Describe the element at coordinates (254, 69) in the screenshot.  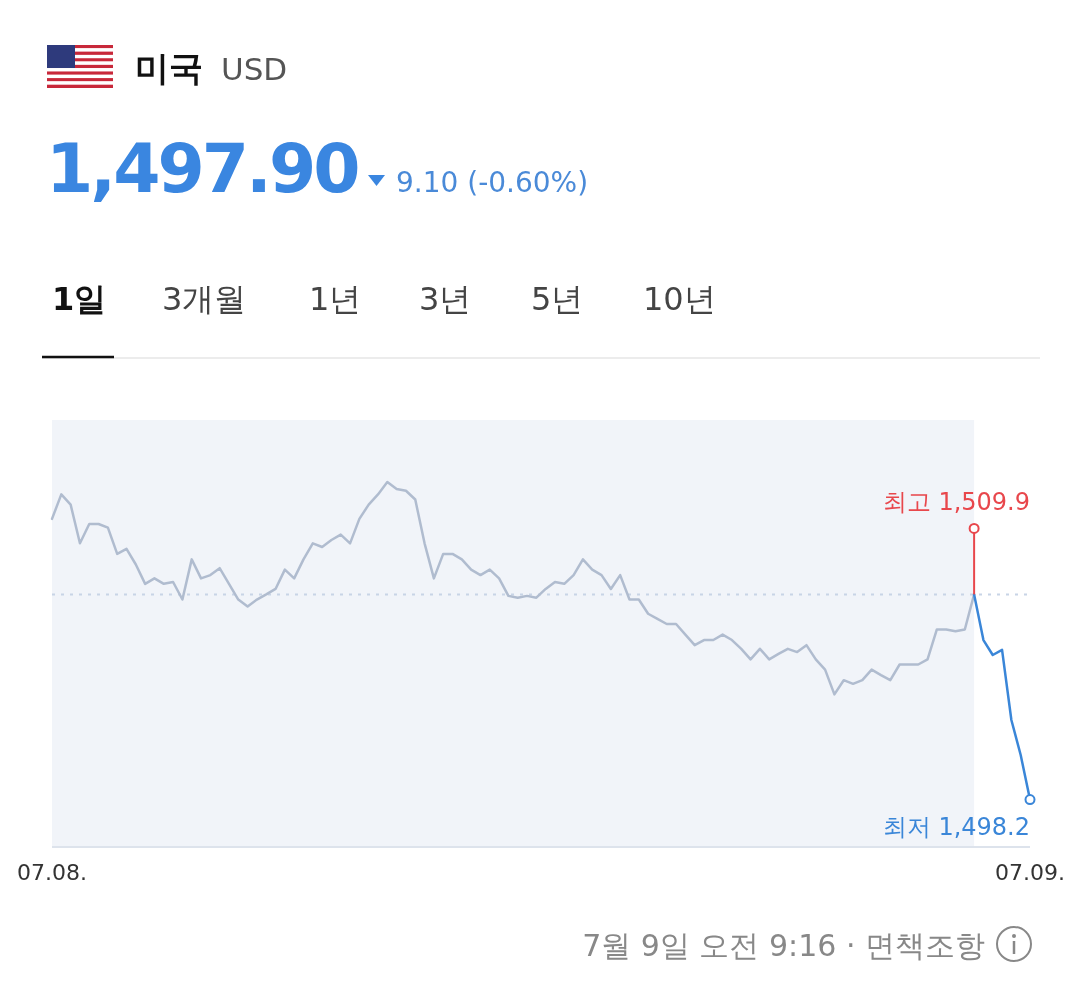
I see `chart-subtitle: USD` at that location.